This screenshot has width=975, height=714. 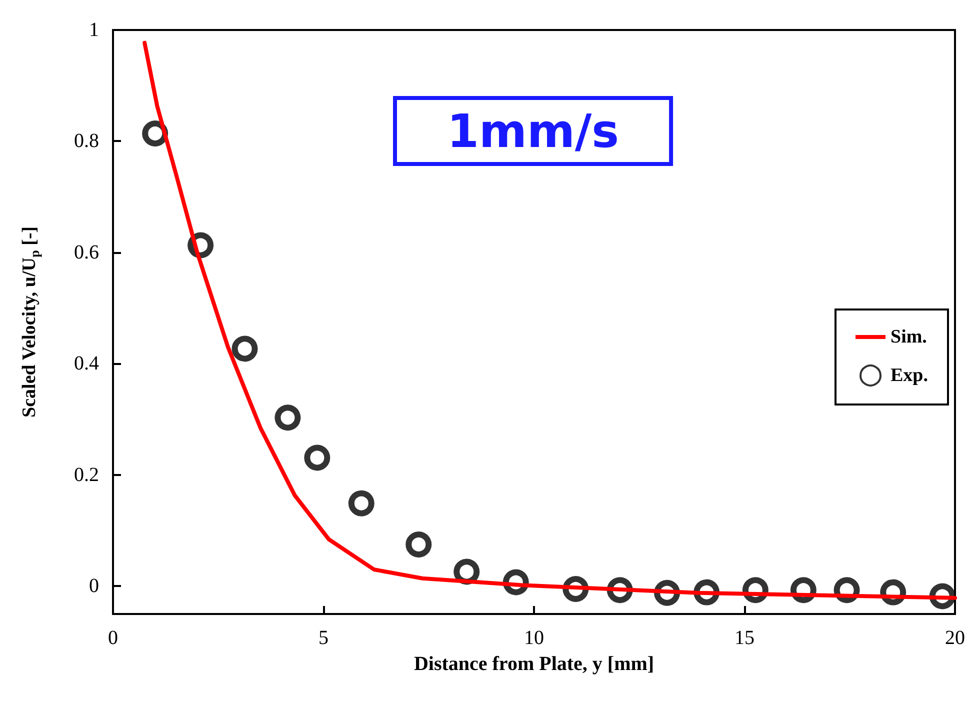 What do you see at coordinates (323, 638) in the screenshot?
I see `x-tick-label: 5` at bounding box center [323, 638].